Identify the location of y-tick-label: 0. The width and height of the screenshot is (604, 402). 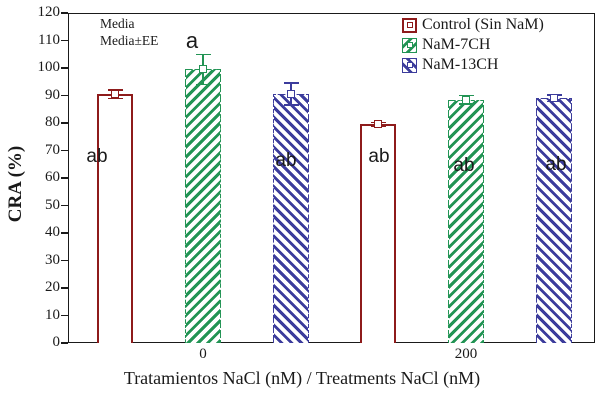
(56, 342).